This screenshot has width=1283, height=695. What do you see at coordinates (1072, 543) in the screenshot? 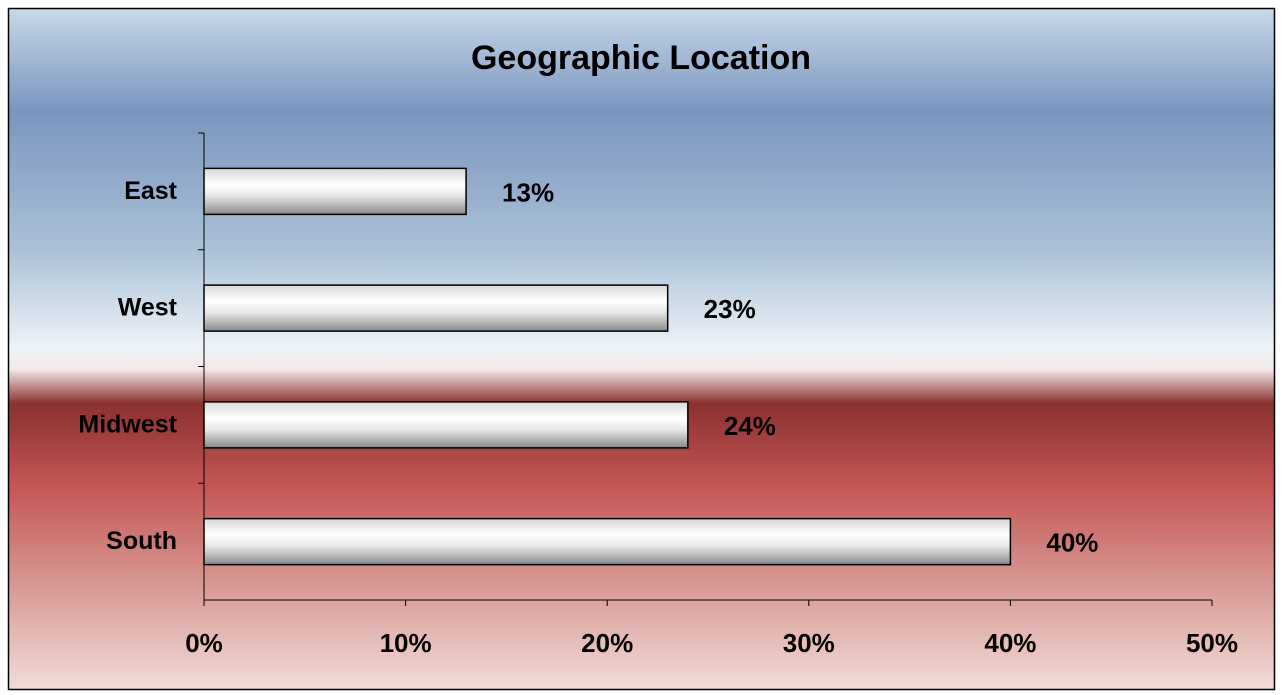
I see `data-label: 40%` at bounding box center [1072, 543].